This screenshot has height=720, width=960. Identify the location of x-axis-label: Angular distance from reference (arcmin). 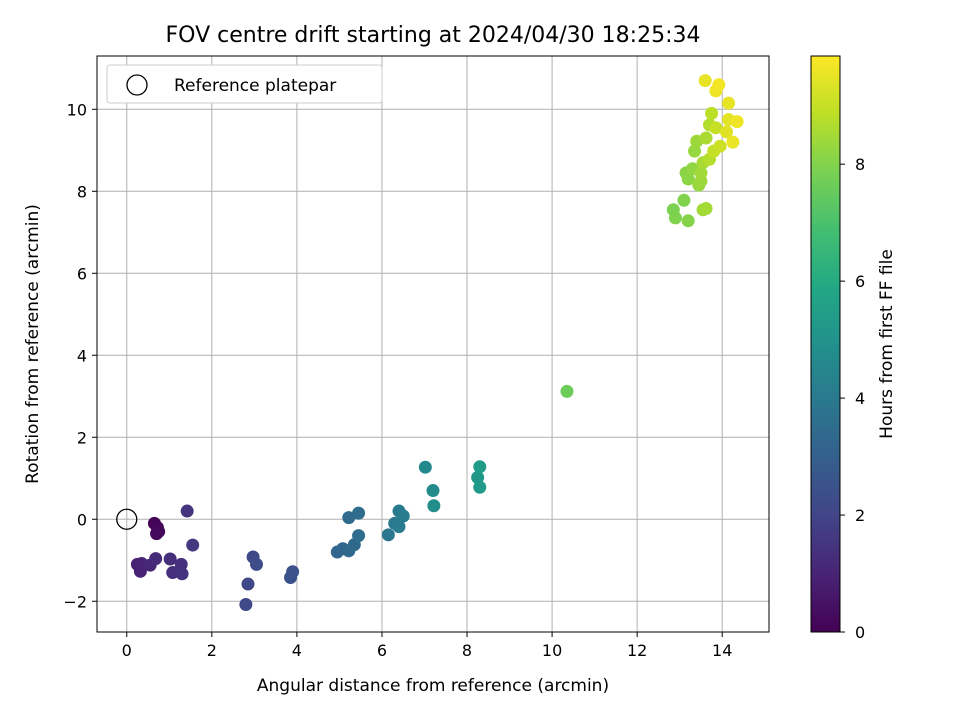
(433, 686).